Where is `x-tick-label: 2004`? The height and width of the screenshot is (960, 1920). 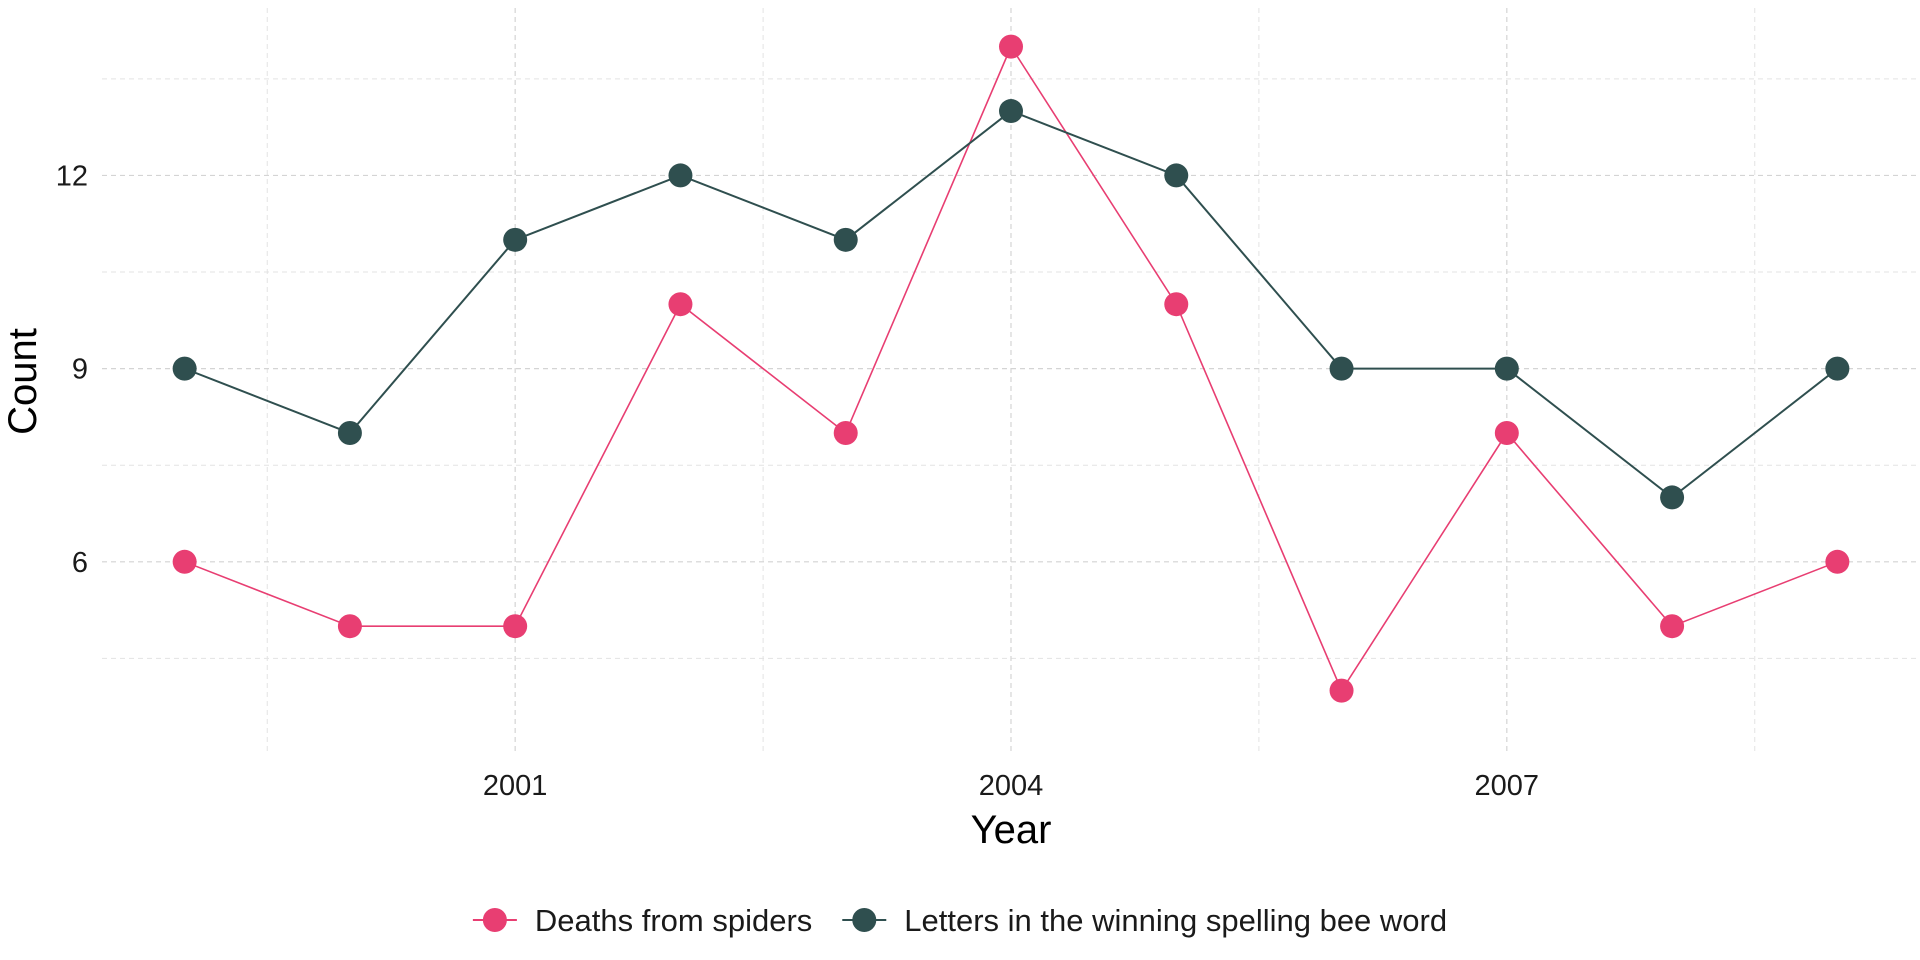 x-tick-label: 2004 is located at coordinates (1011, 786).